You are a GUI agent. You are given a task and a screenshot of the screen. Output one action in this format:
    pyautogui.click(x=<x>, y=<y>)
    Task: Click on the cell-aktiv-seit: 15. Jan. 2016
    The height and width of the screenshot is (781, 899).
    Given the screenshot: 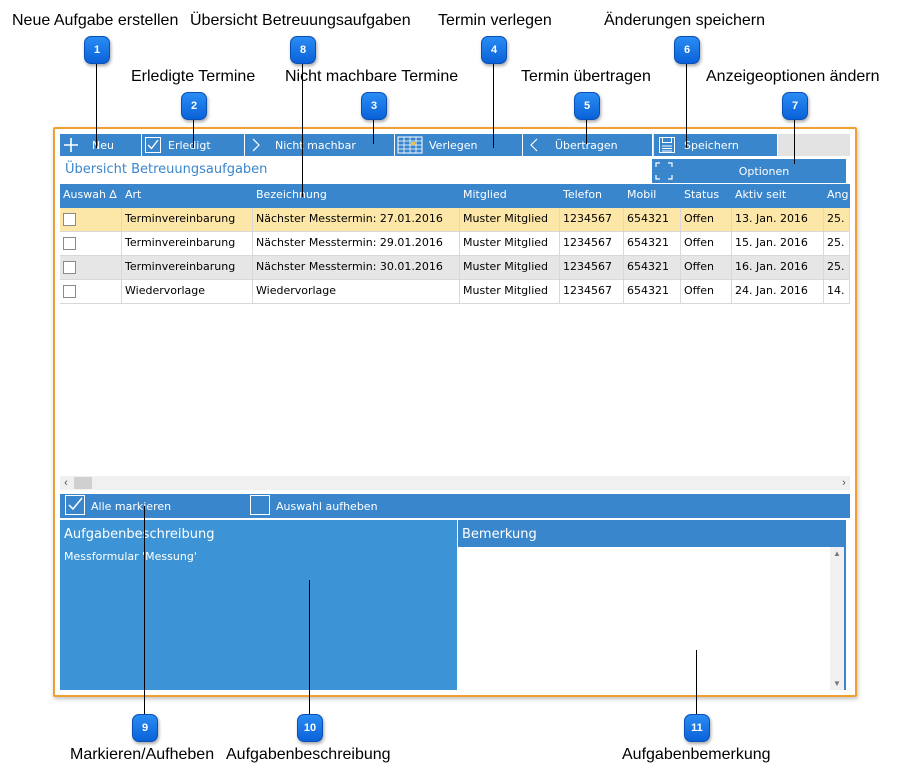 What is the action you would take?
    pyautogui.click(x=778, y=244)
    